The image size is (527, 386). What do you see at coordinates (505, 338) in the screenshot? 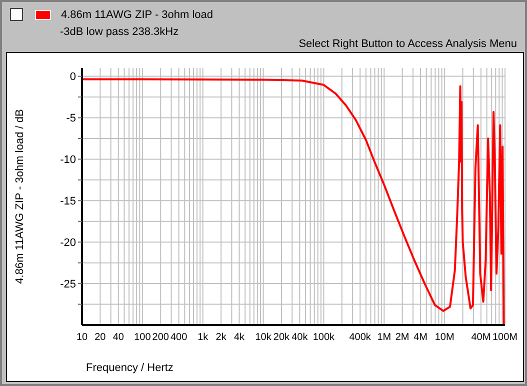
I see `x-tick-label: 100M` at bounding box center [505, 338].